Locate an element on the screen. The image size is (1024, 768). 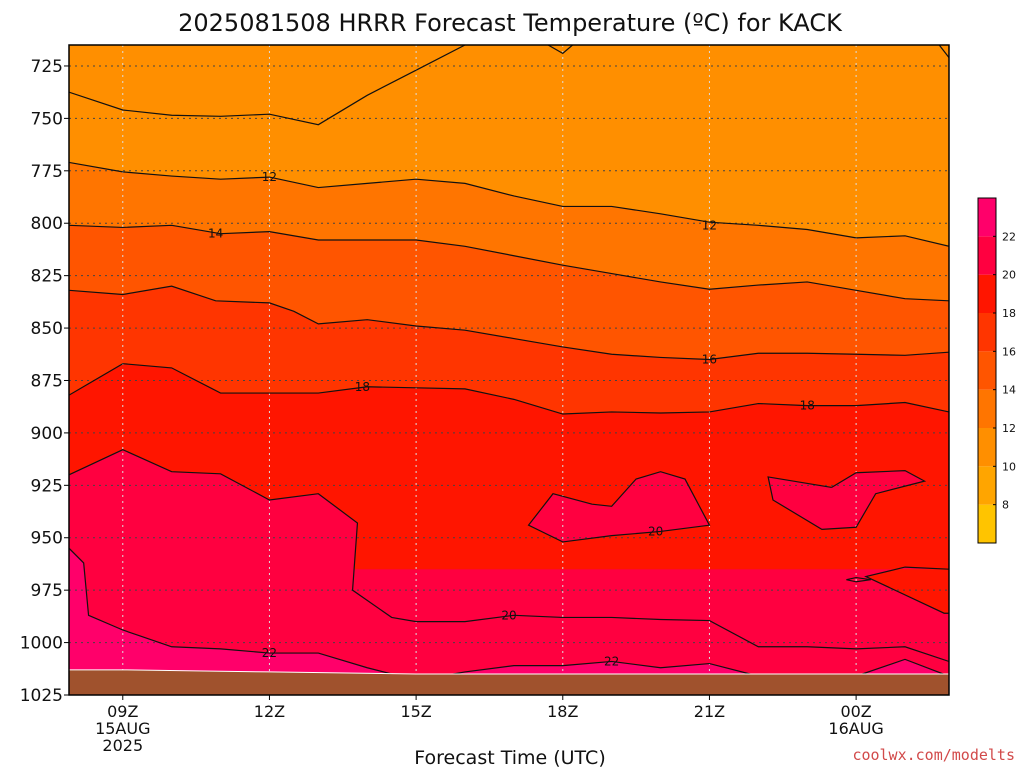
x-tick-sublabel-0-1: 2025 is located at coordinates (122, 745).